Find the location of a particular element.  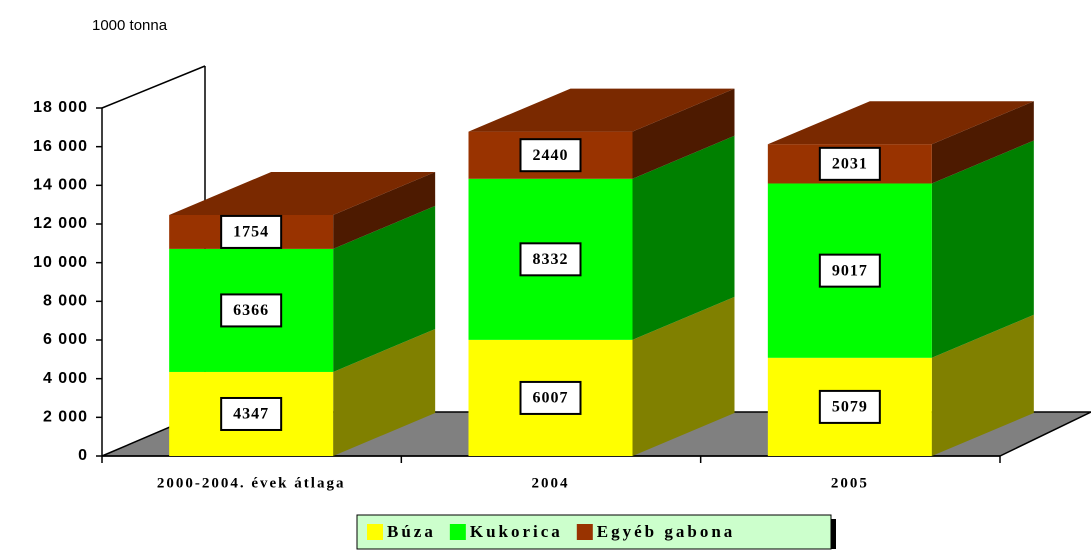

y-tick-label: 8 000 is located at coordinates (65, 301).